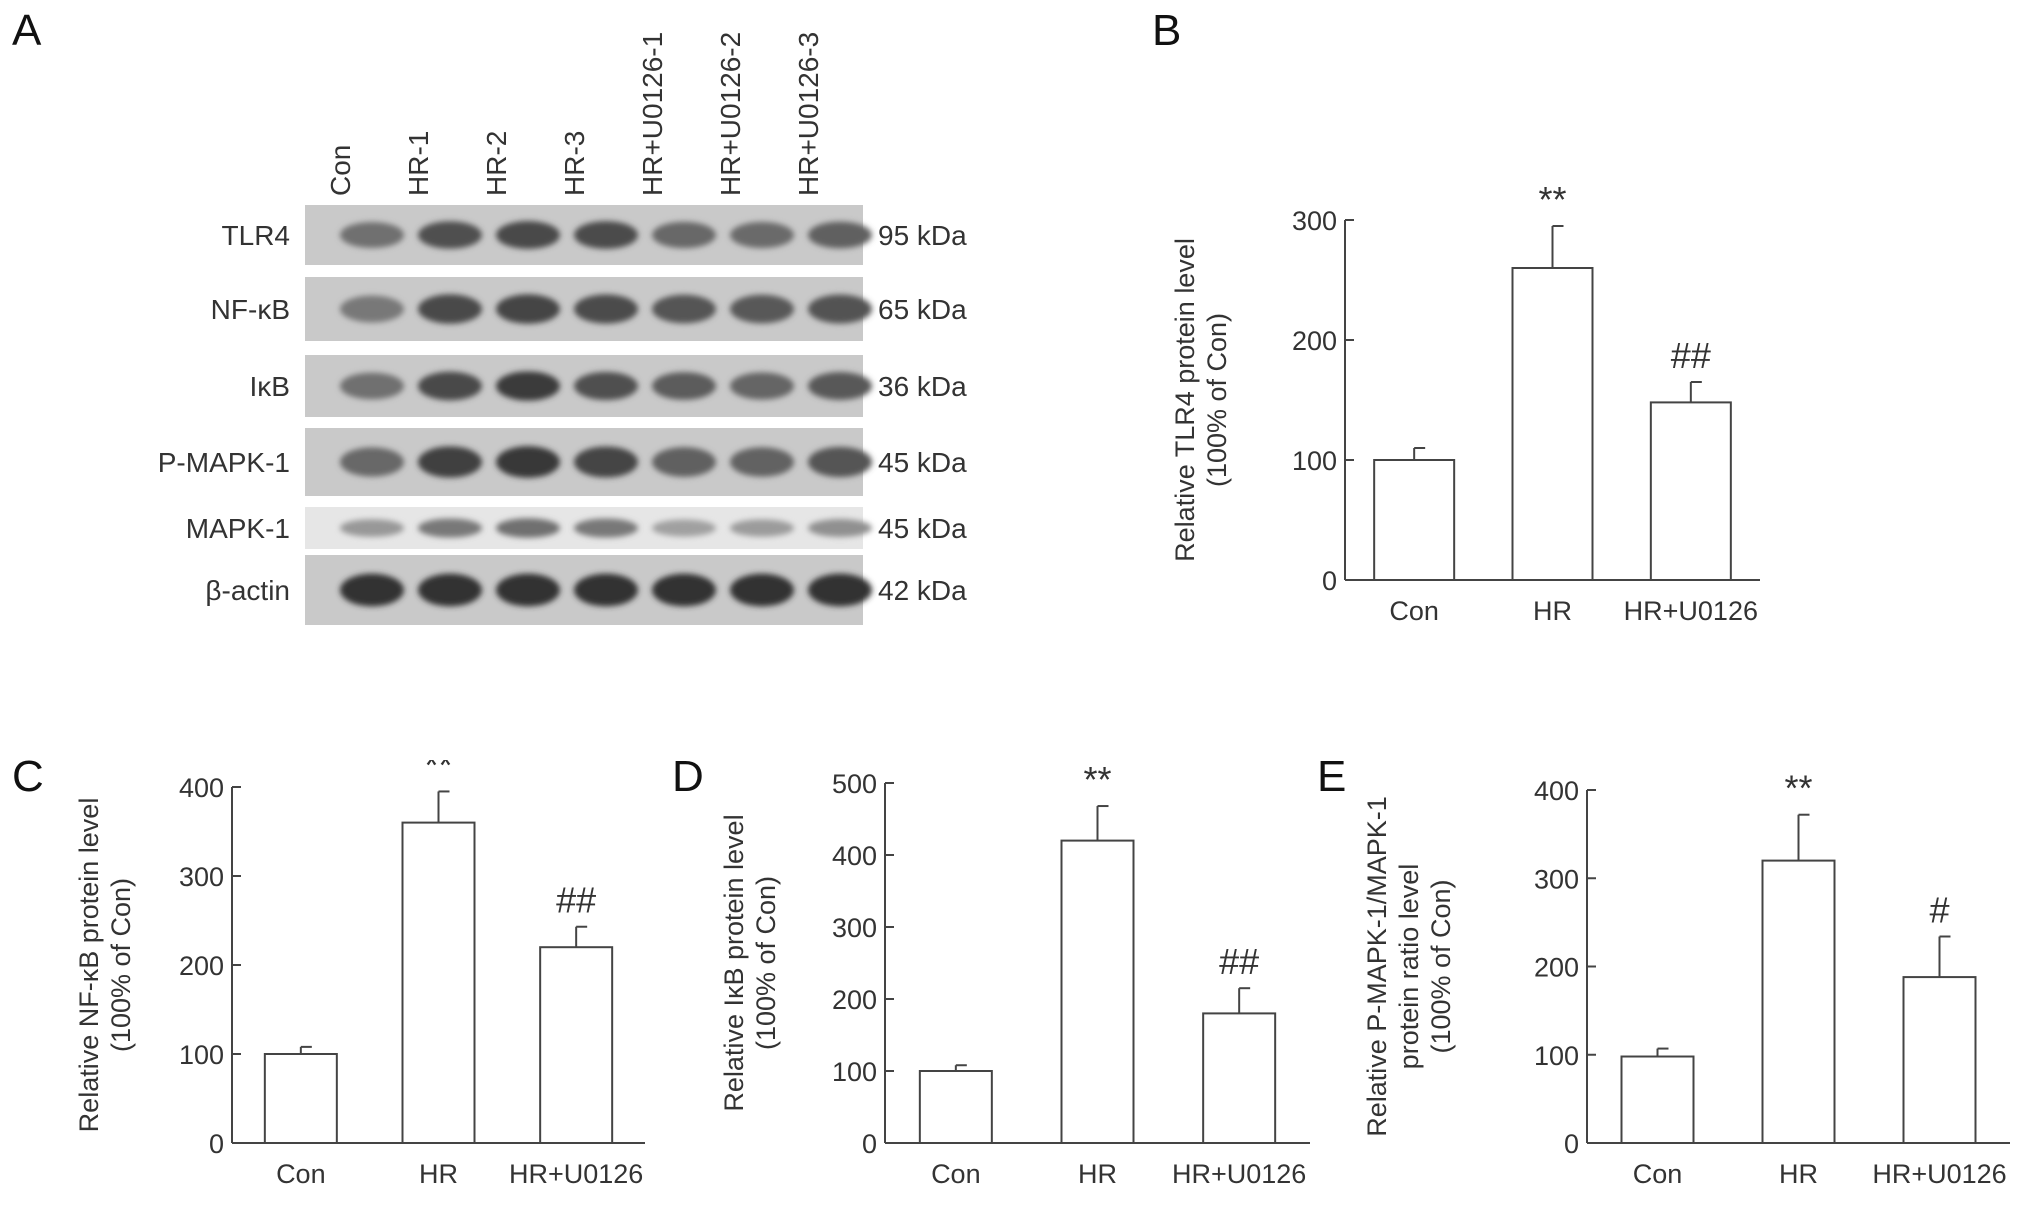 The image size is (2031, 1205). Describe the element at coordinates (496, 163) in the screenshot. I see `blot-lane-label: HR-2` at that location.